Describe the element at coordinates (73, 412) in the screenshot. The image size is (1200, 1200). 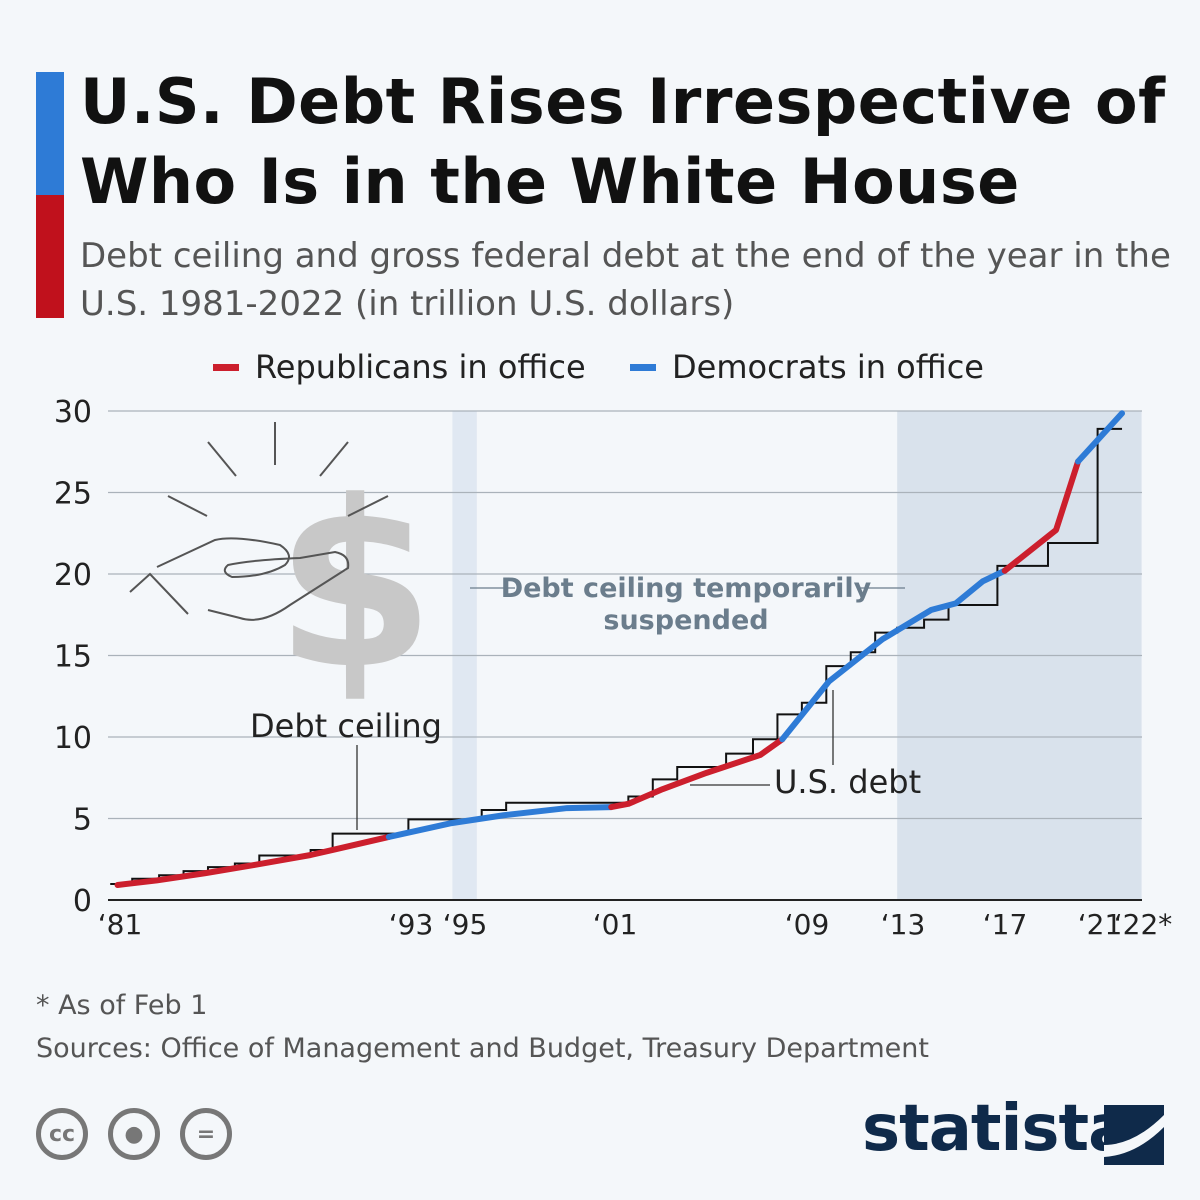
I see `y-tick-label: 30` at that location.